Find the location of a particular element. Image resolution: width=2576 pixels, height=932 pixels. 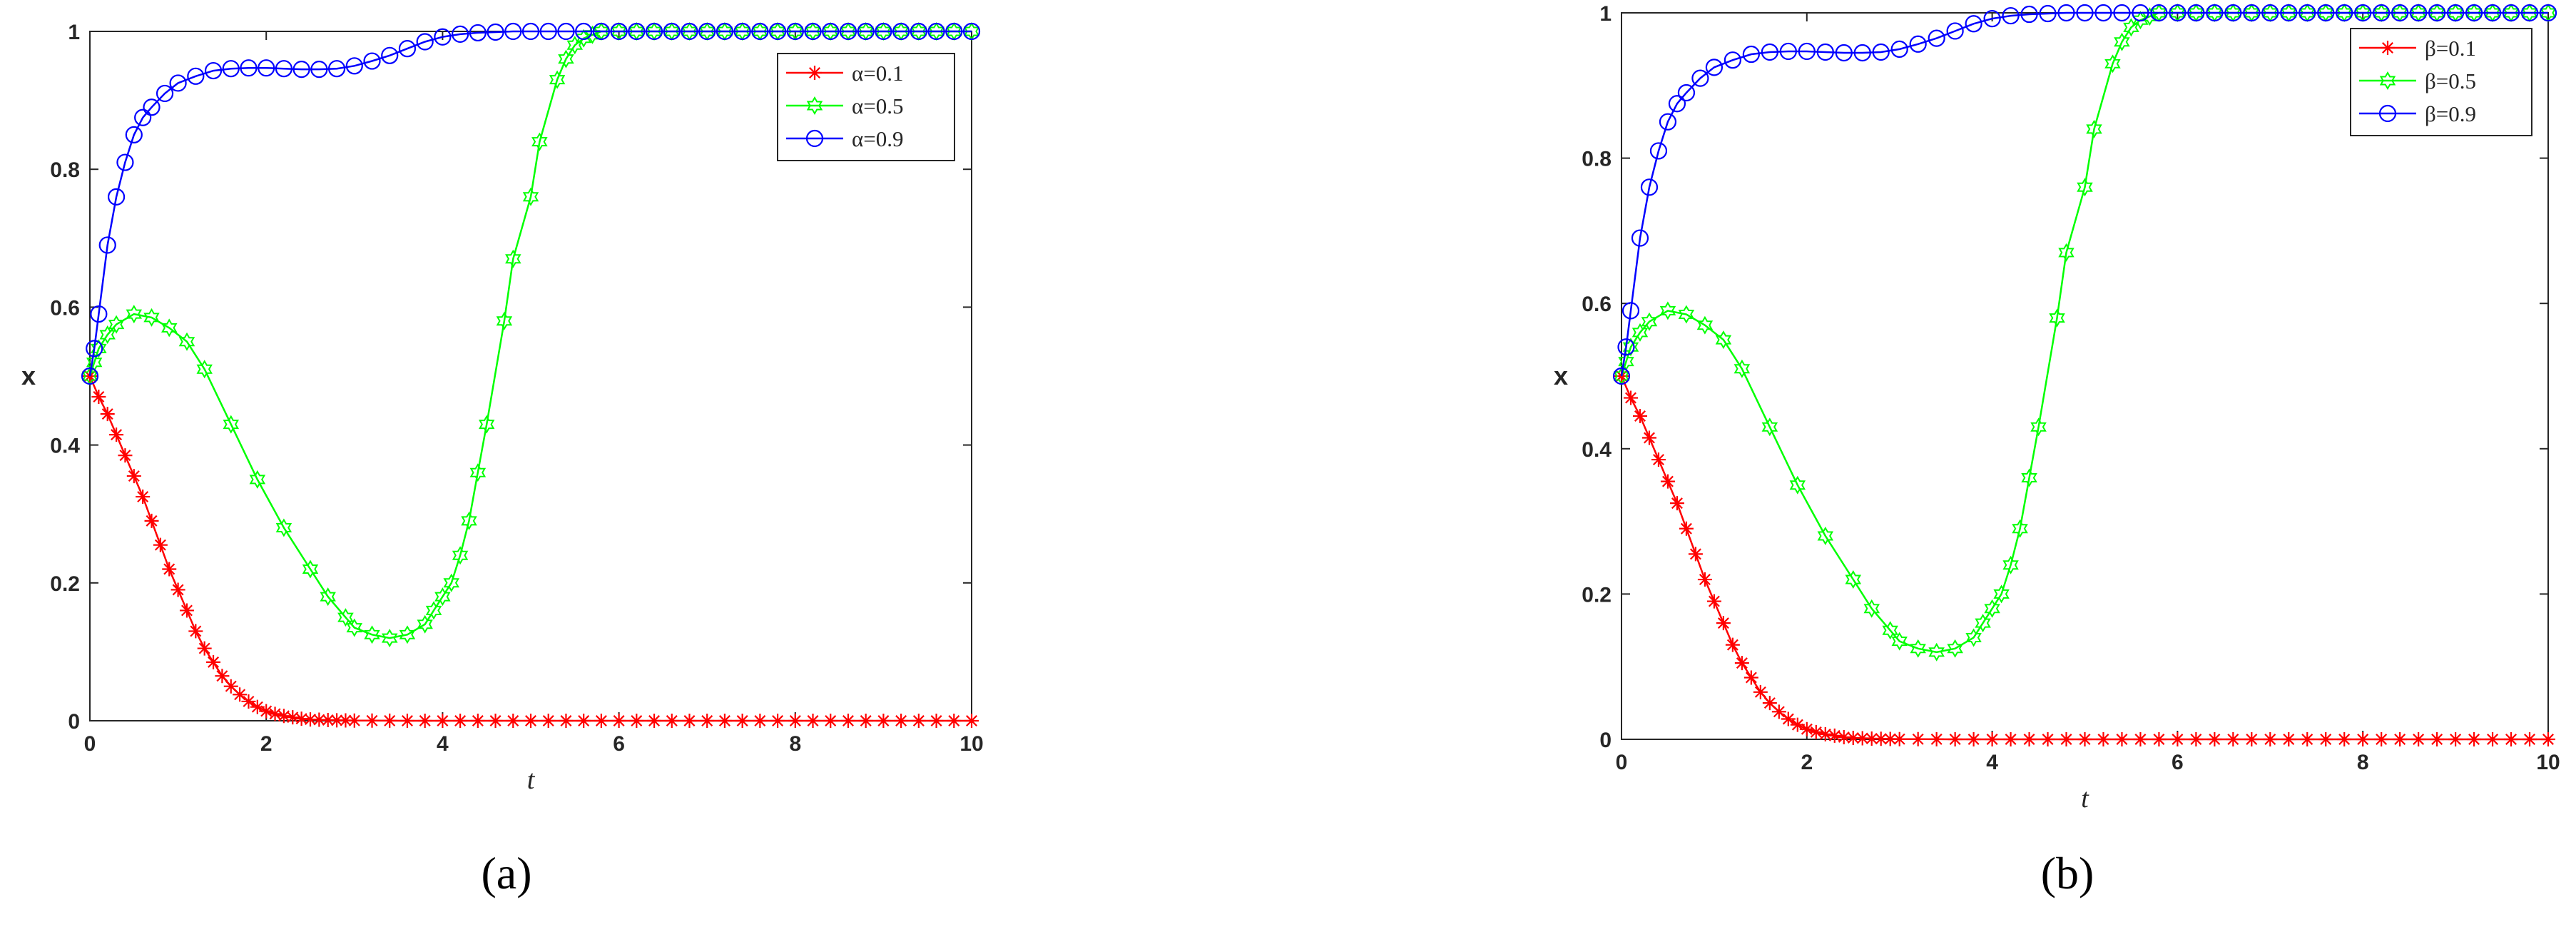

x-tick-label: 8 is located at coordinates (795, 744).